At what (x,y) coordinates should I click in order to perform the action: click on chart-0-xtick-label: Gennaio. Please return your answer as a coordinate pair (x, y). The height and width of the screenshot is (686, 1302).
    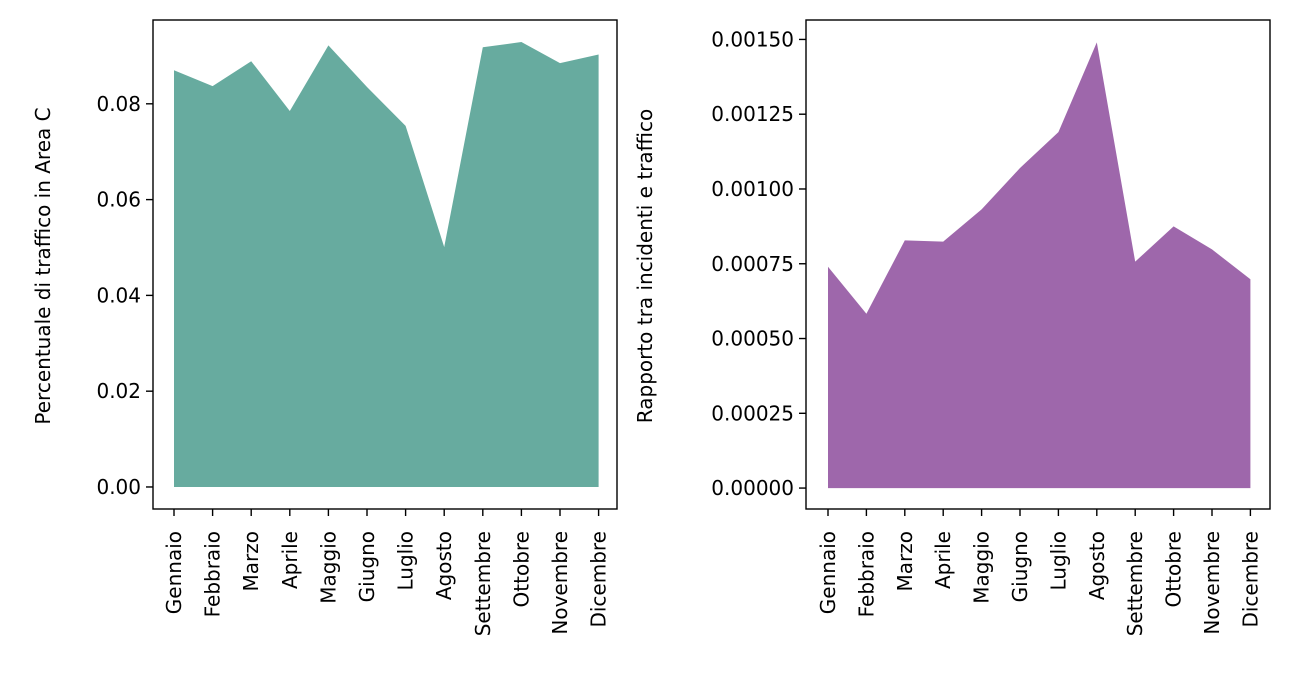
    Looking at the image, I should click on (174, 572).